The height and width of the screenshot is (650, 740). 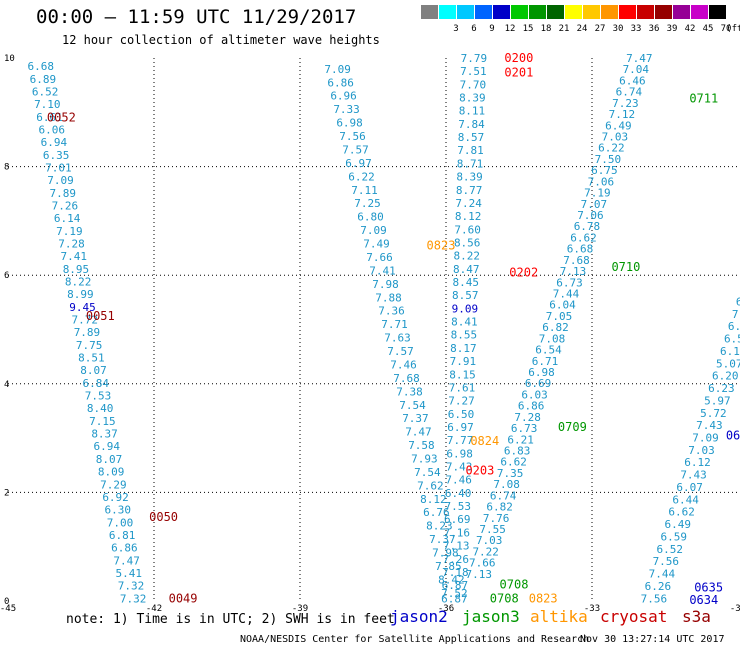 What do you see at coordinates (406, 378) in the screenshot?
I see `wave-height-value: 7.68` at bounding box center [406, 378].